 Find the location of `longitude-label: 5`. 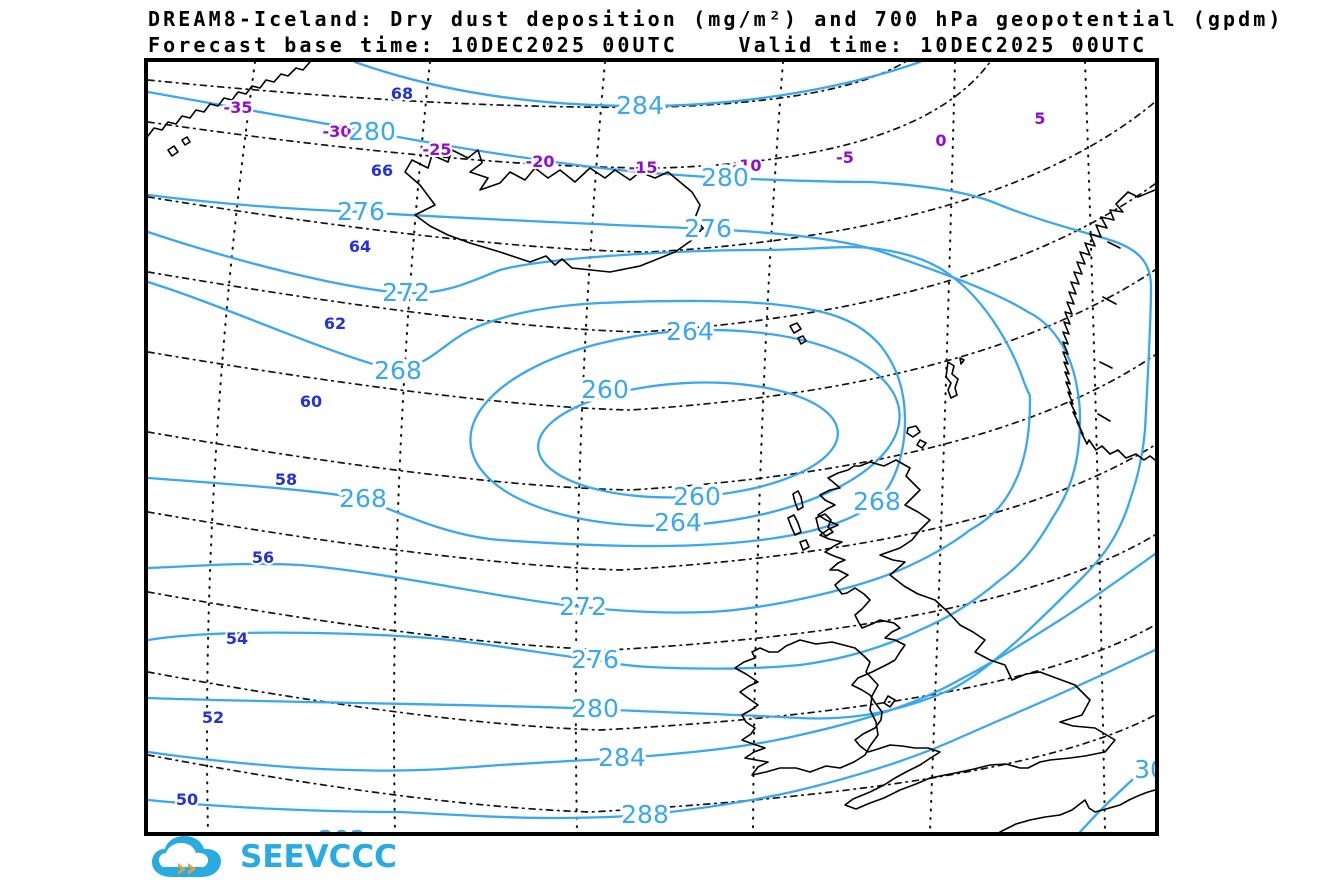

longitude-label: 5 is located at coordinates (1039, 118).